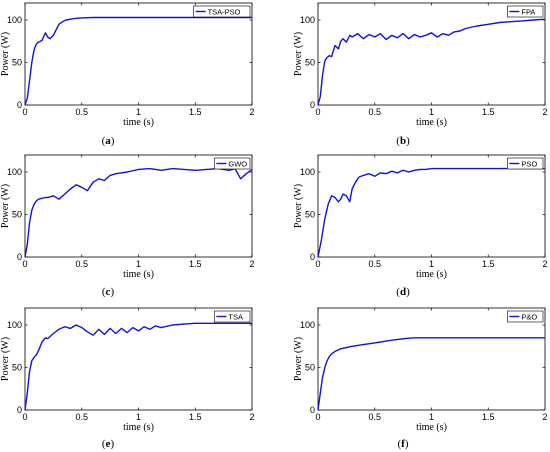 Image resolution: width=550 pixels, height=452 pixels. What do you see at coordinates (237, 163) in the screenshot?
I see `legend-label: GWO` at bounding box center [237, 163].